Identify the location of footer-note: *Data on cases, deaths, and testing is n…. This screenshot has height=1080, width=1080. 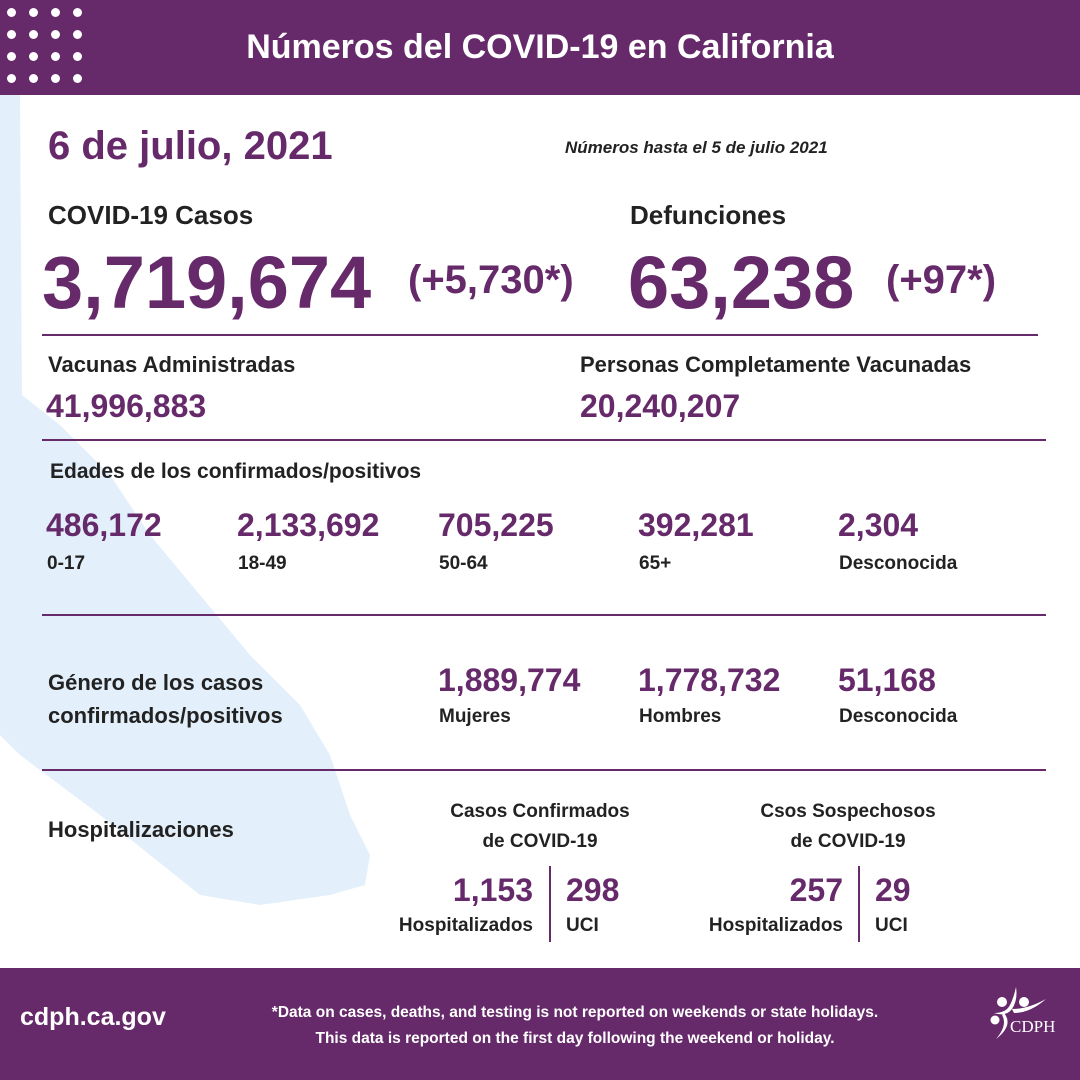
(575, 1026).